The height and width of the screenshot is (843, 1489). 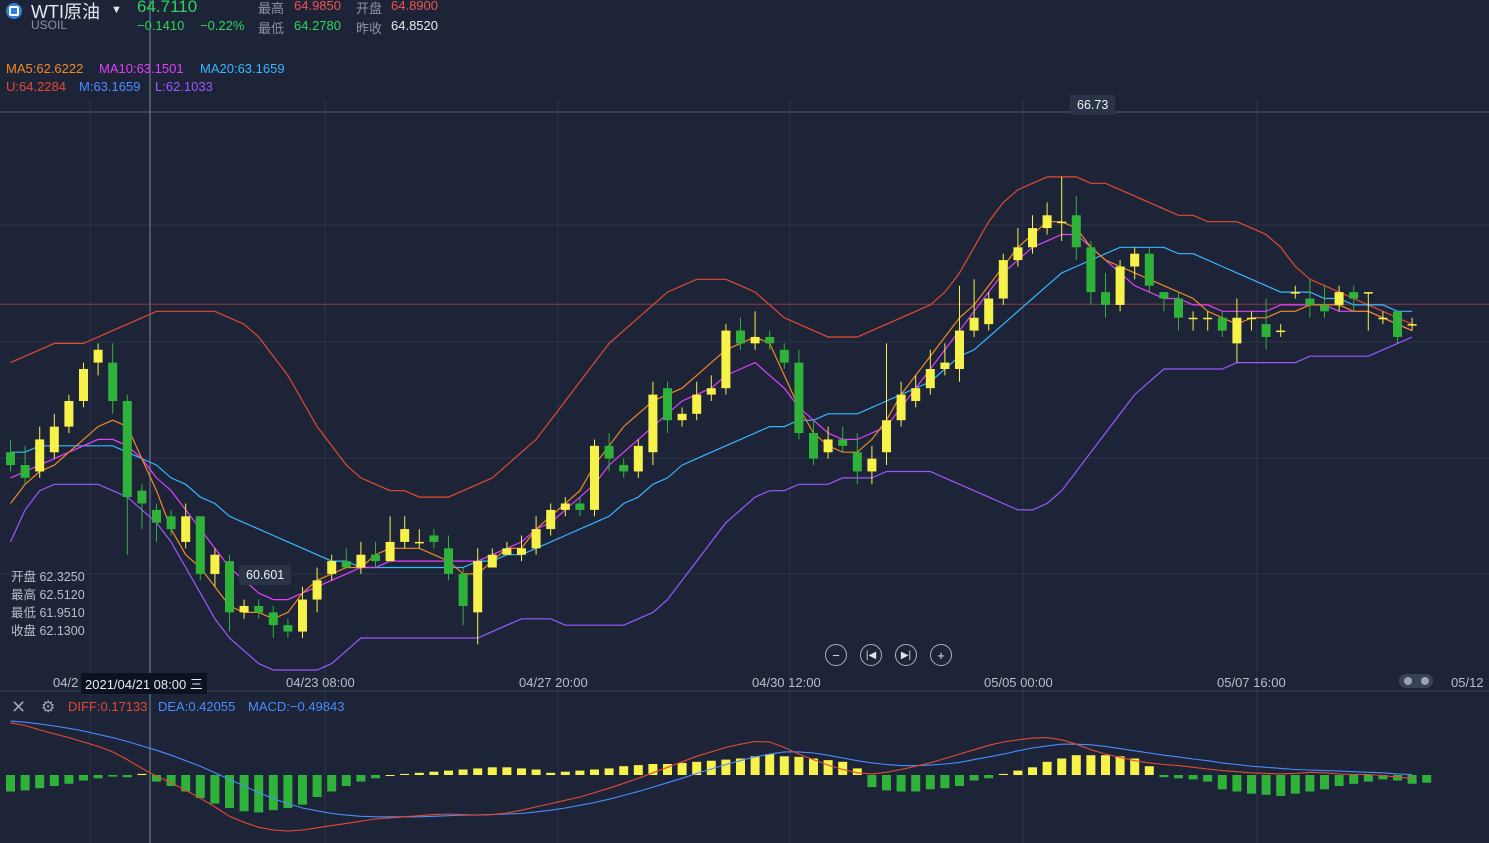 I want to click on macd-value-legend: MACD:−0.49843, so click(x=296, y=706).